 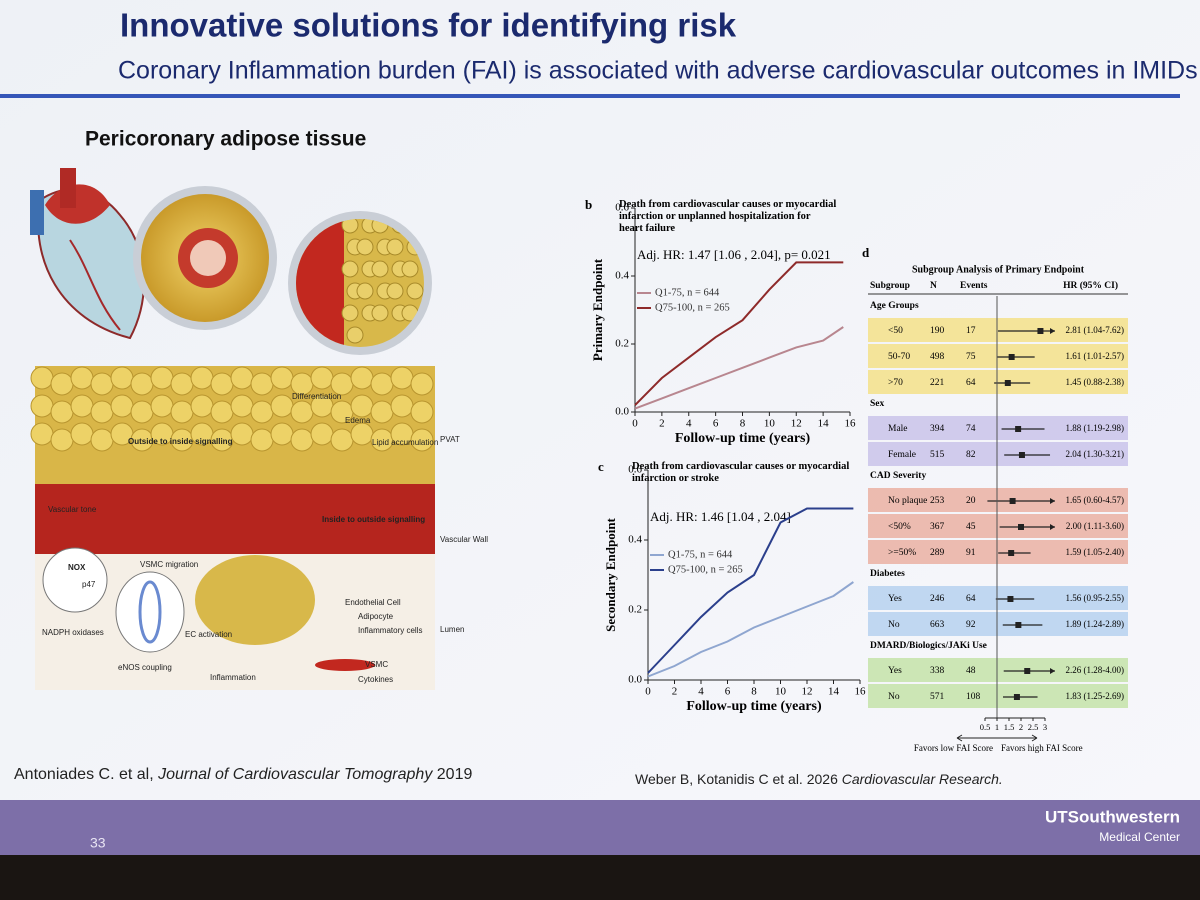 I want to click on row-events: 64, so click(x=971, y=599).